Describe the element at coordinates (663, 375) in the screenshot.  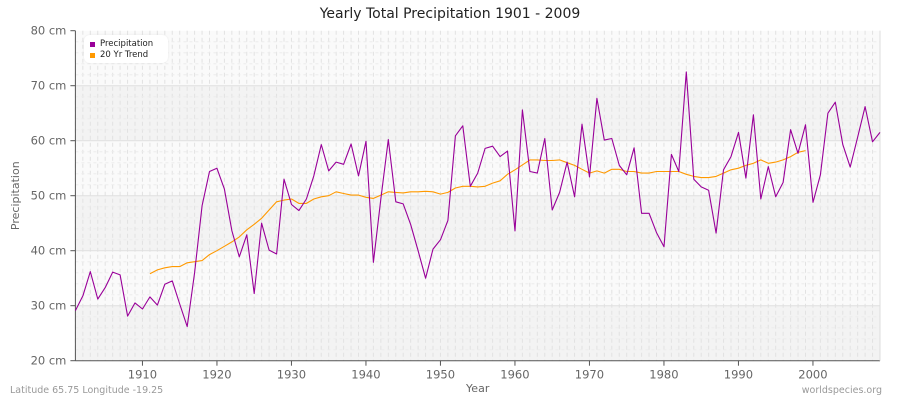
I see `svg-text: 1980` at that location.